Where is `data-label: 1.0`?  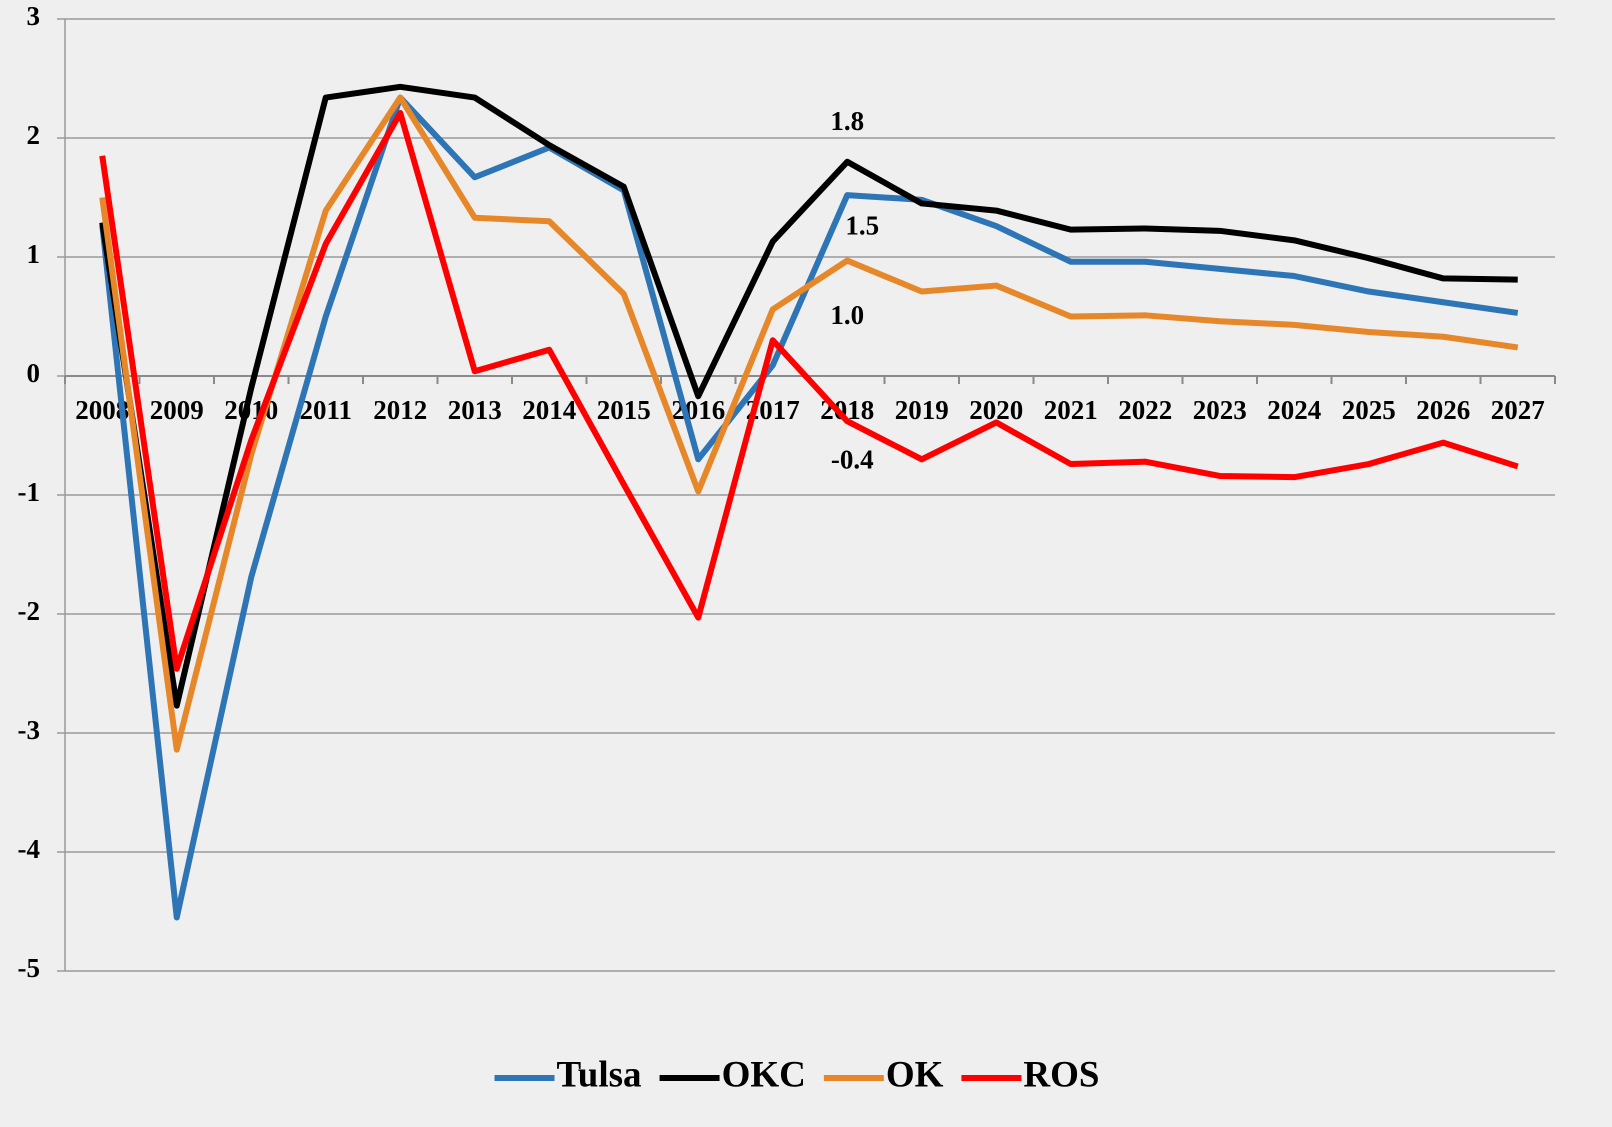 data-label: 1.0 is located at coordinates (847, 315).